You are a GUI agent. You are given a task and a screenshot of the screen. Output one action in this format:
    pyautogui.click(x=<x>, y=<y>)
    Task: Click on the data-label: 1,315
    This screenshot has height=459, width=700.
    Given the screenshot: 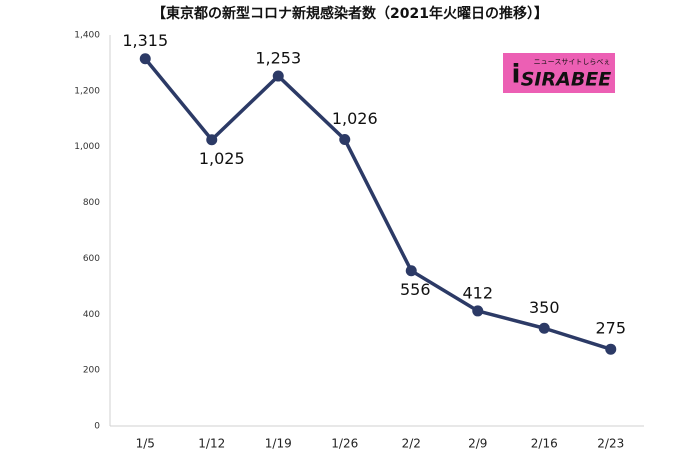 What is the action you would take?
    pyautogui.click(x=145, y=40)
    